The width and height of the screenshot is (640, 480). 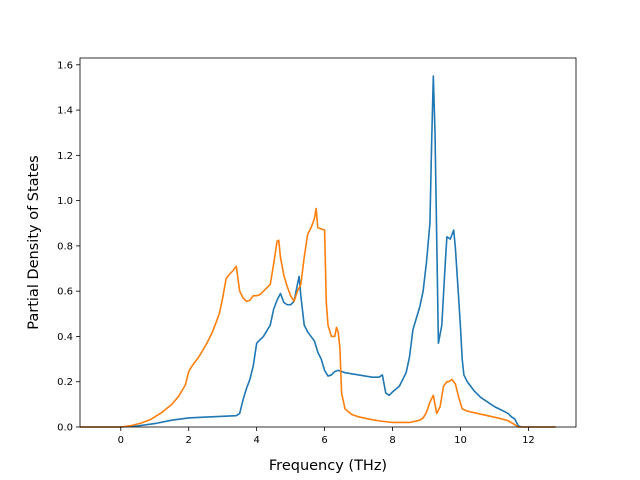 I want to click on y-tick-label: 1.4, so click(x=65, y=111).